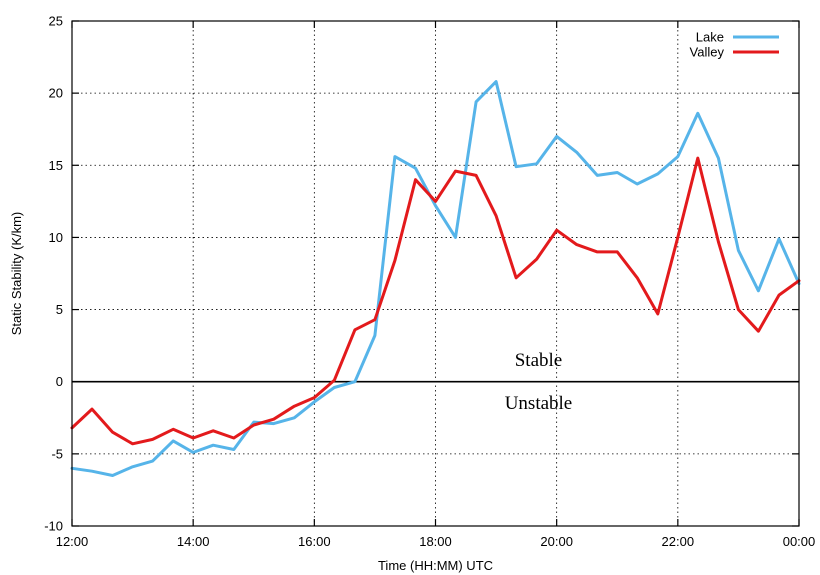 Image resolution: width=820 pixels, height=575 pixels. Describe the element at coordinates (710, 37) in the screenshot. I see `legend-label: Lake` at that location.